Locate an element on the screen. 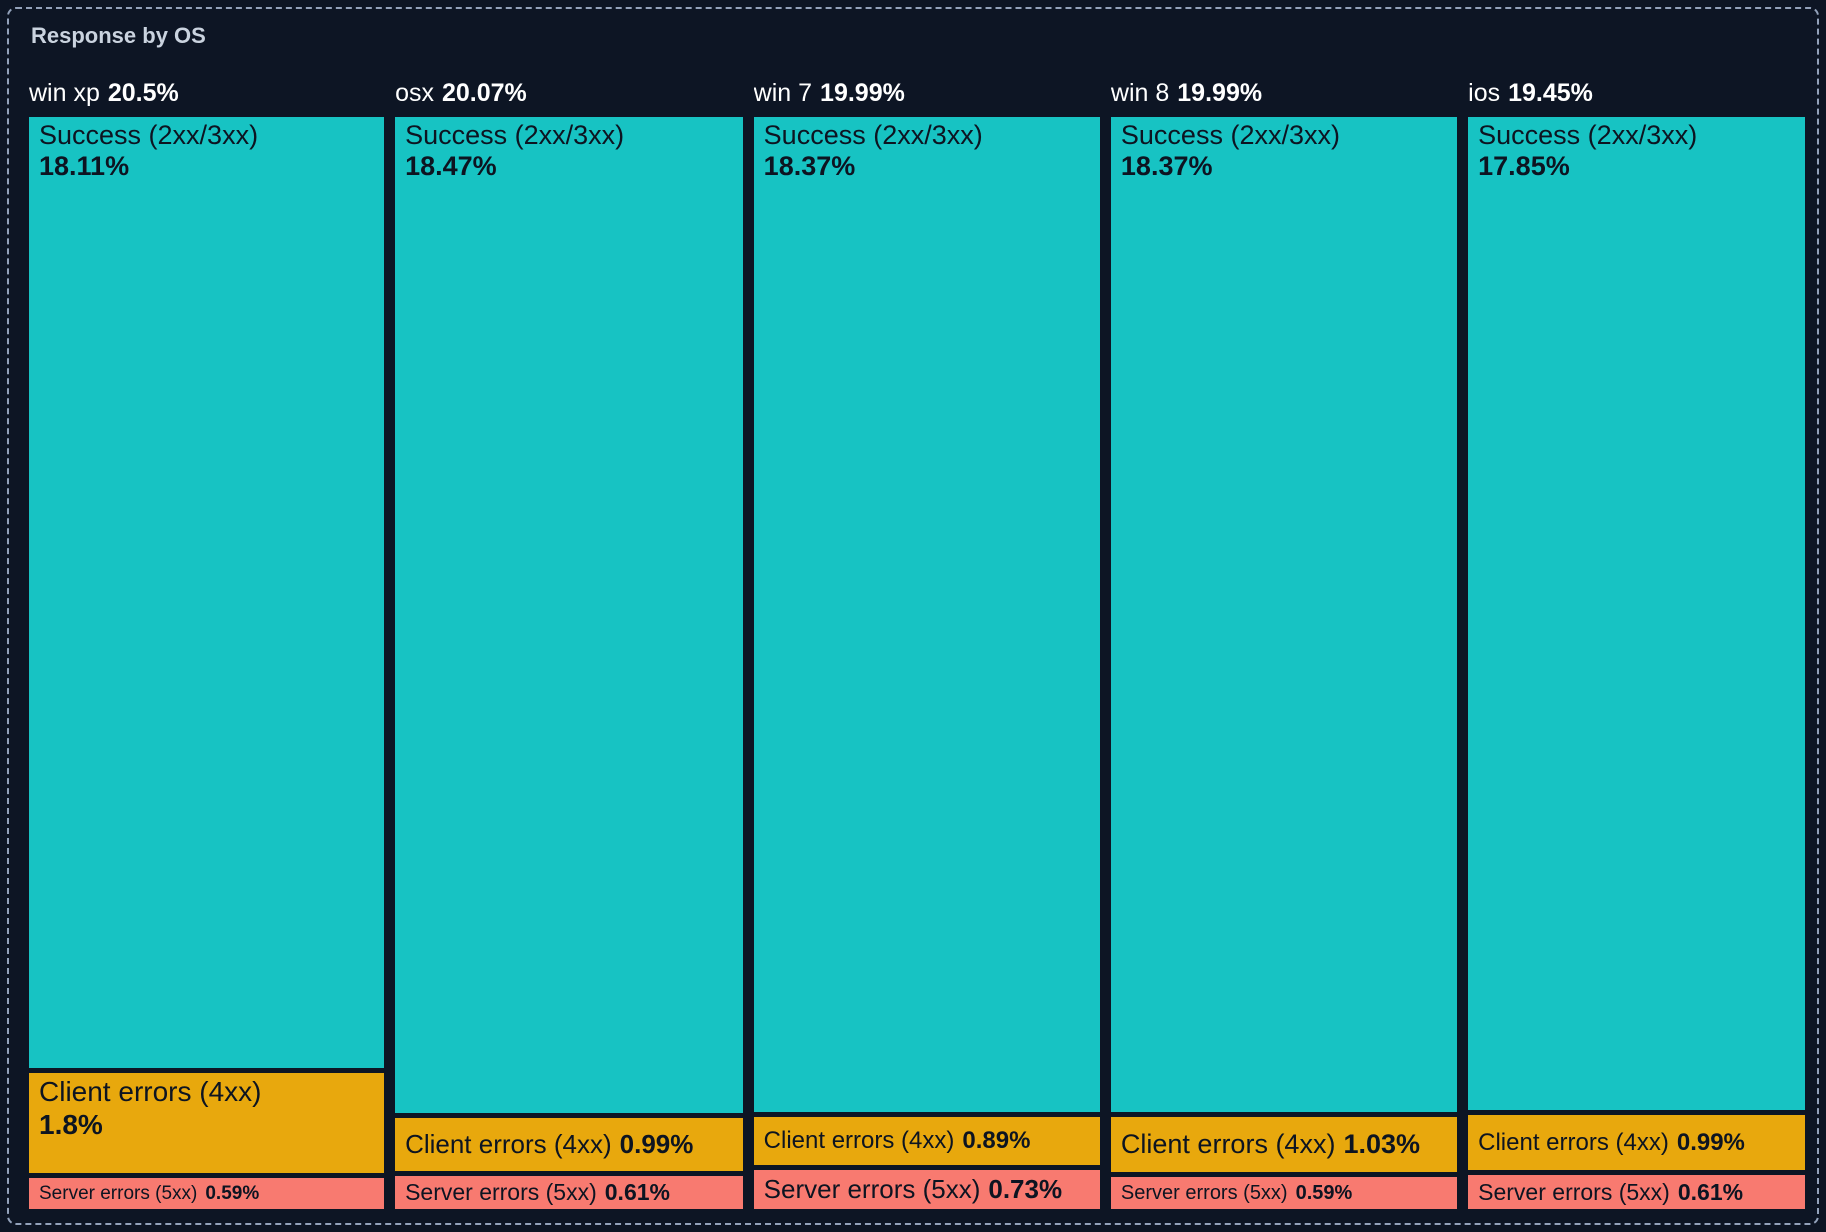 The height and width of the screenshot is (1232, 1826). segment-pct: 17.85% is located at coordinates (1524, 166).